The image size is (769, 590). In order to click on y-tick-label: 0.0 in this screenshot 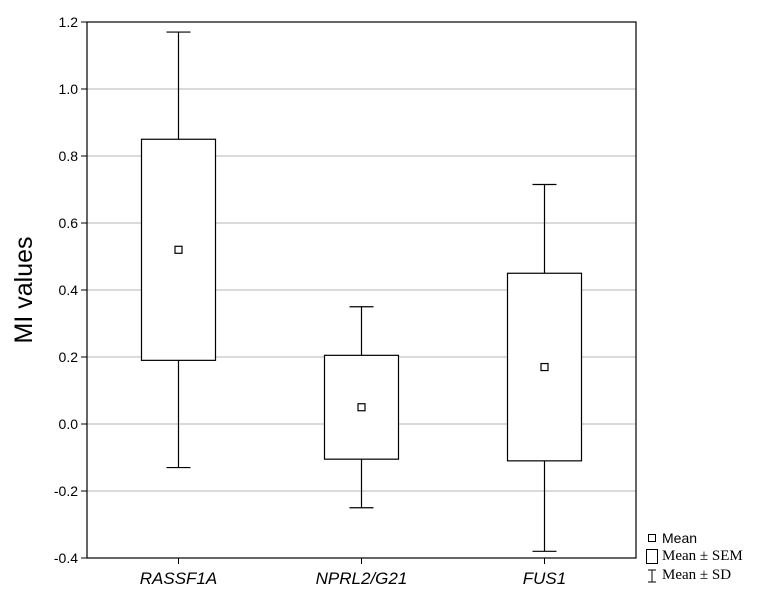, I will do `click(69, 424)`.